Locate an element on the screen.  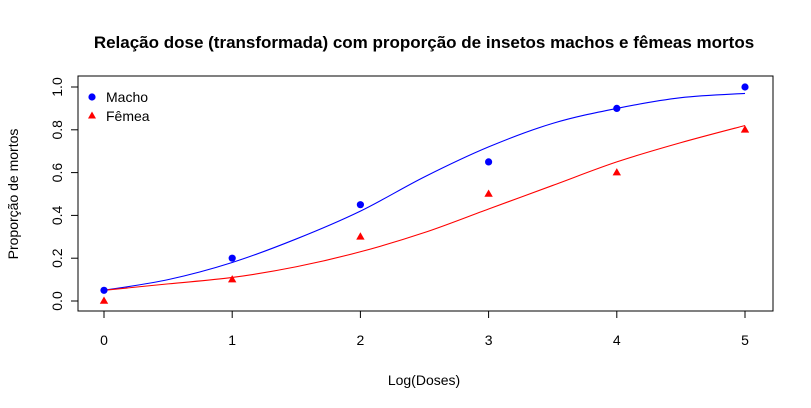
x-tick-label: 3 is located at coordinates (489, 340).